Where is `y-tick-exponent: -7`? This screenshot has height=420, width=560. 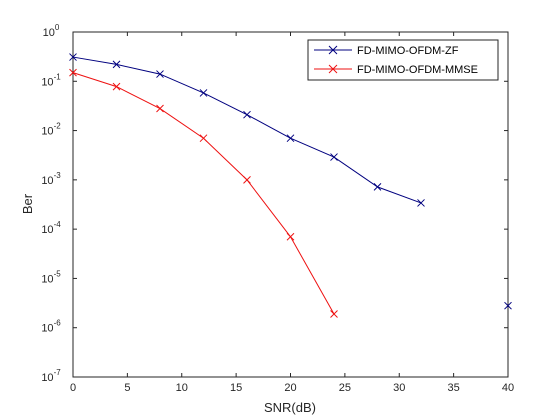
y-tick-exponent: -7 is located at coordinates (58, 372).